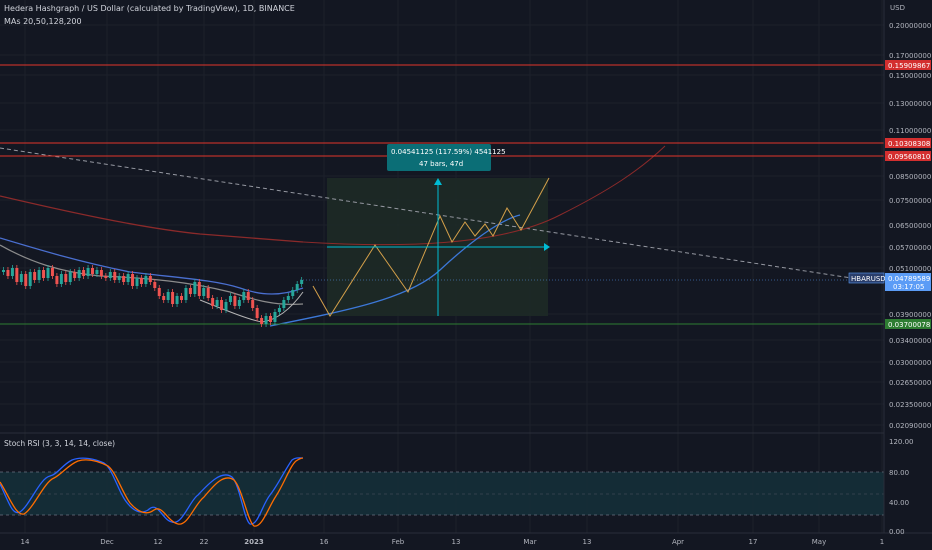 This screenshot has width=932, height=550. Describe the element at coordinates (59, 443) in the screenshot. I see `stoch-rsi-title: Stoch RSI (3, 3, 14, 14, close)` at that location.